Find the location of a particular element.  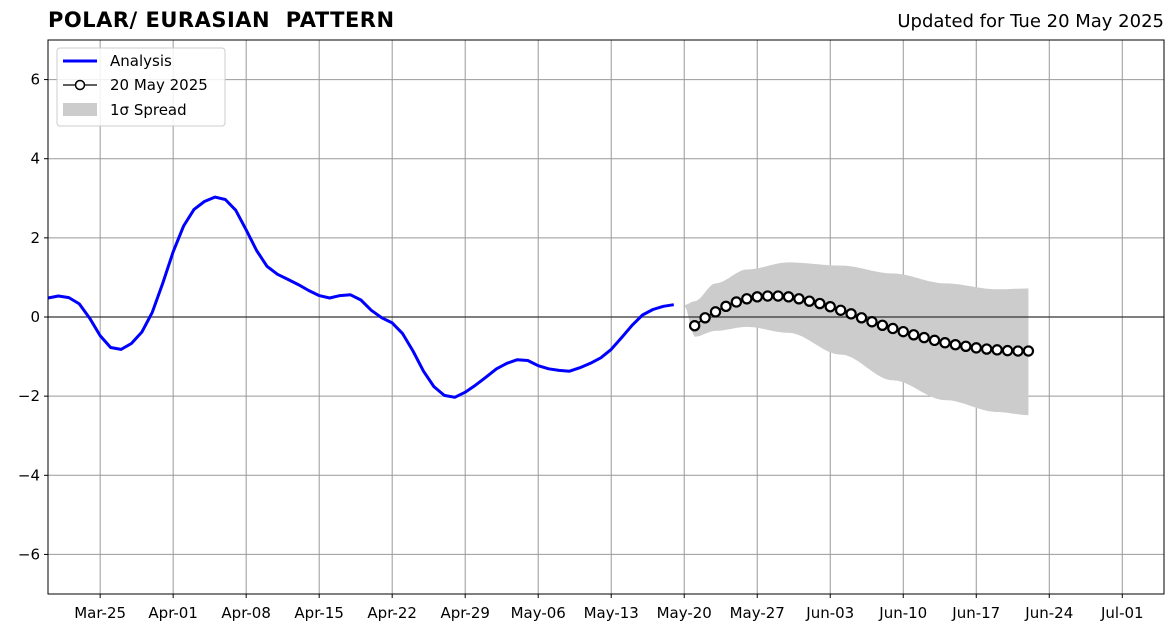

spread-band is located at coordinates (856, 339).